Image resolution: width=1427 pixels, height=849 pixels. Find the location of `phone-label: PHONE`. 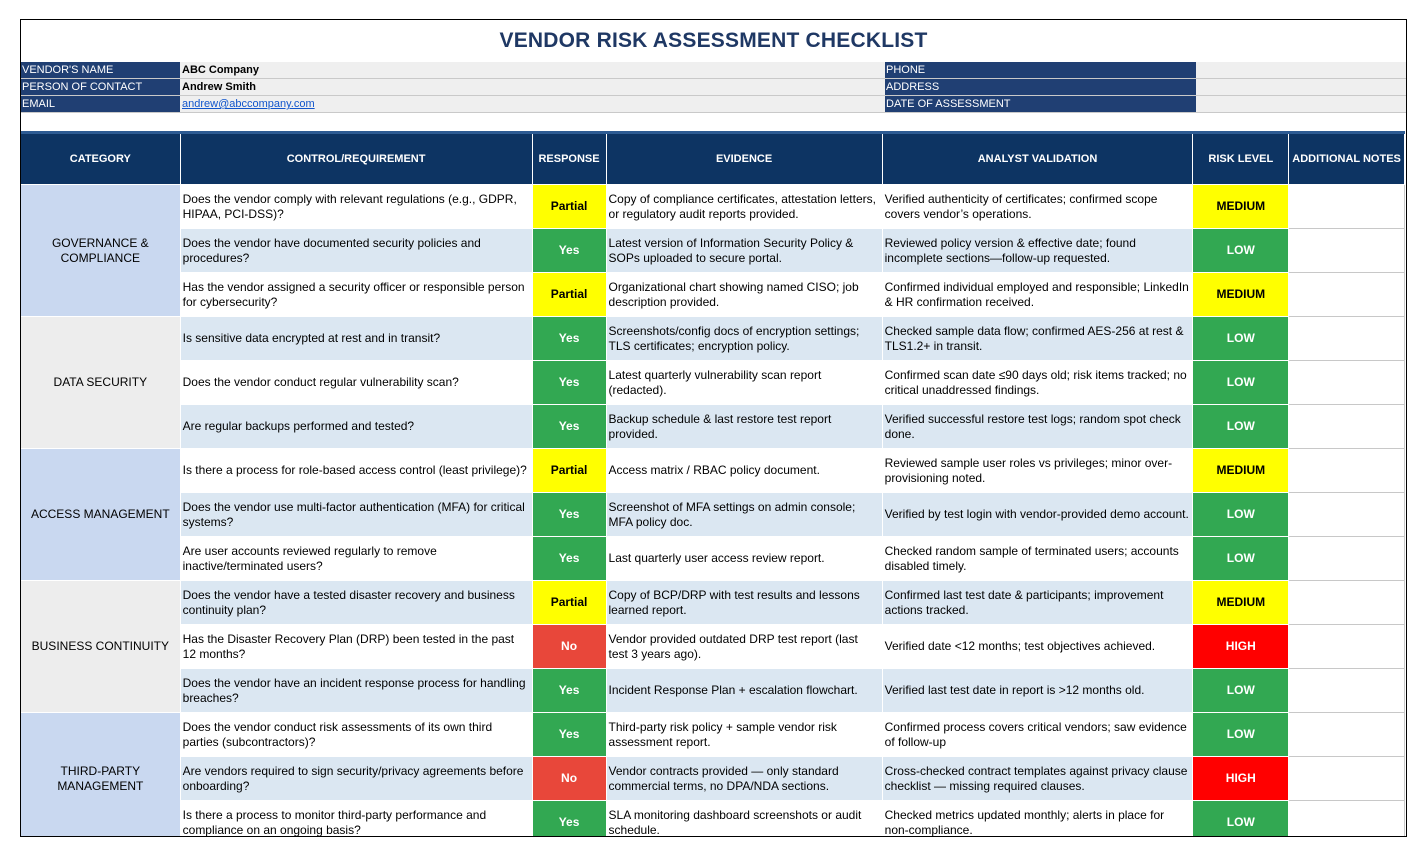

phone-label: PHONE is located at coordinates (1040, 70).